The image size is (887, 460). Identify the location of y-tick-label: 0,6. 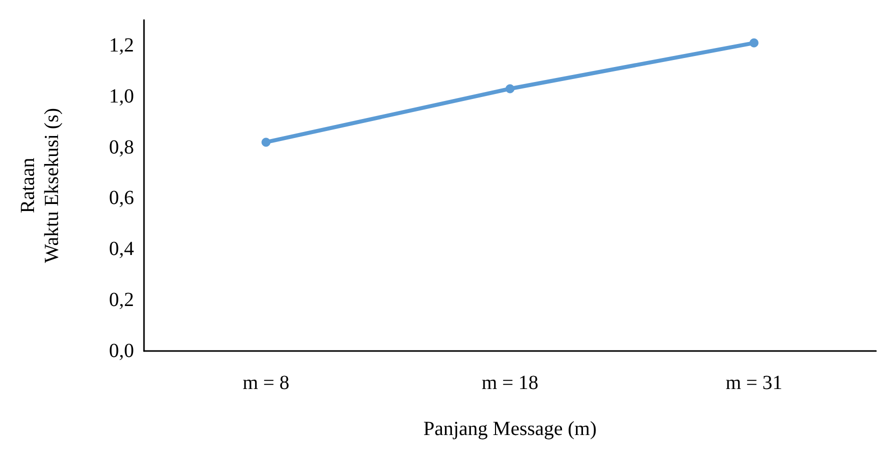
(121, 198).